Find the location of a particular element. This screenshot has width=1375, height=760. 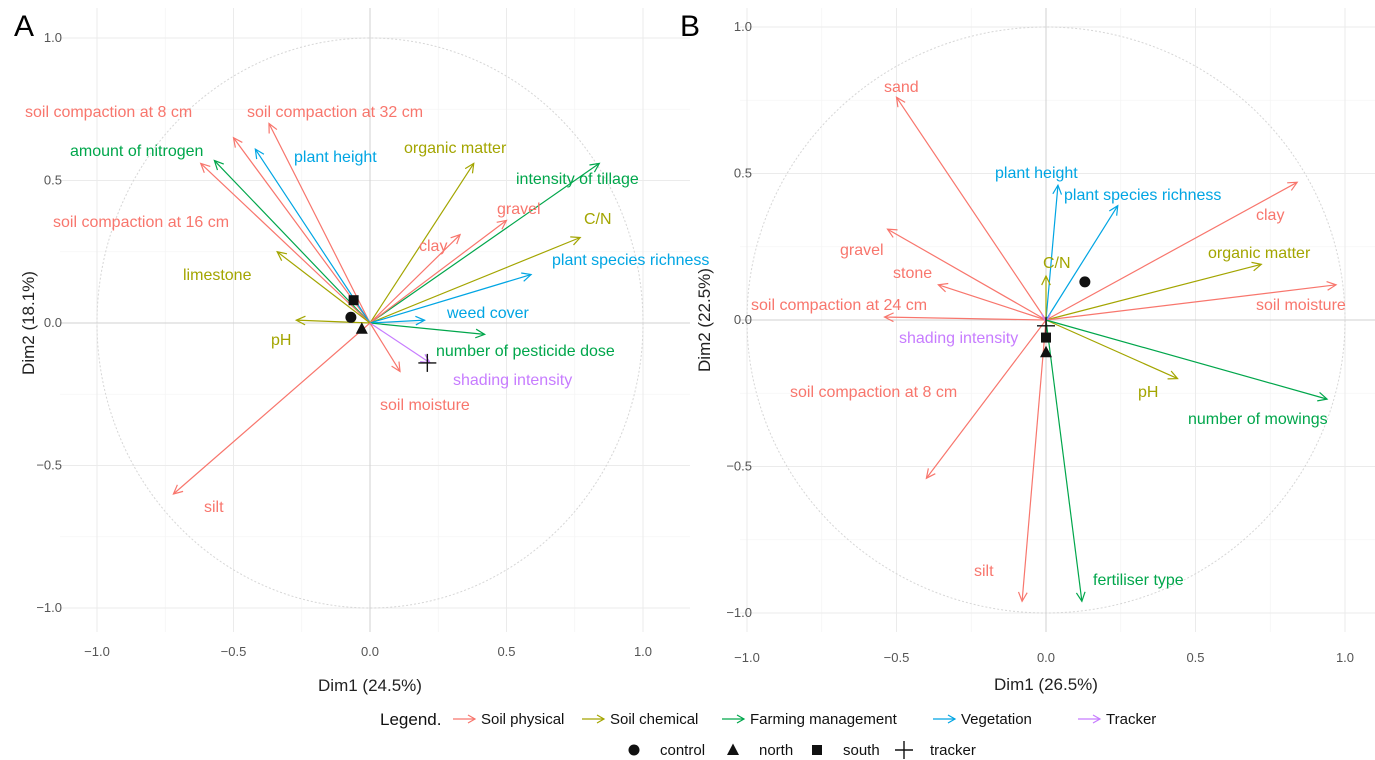

vector-label: pH is located at coordinates (1148, 392).